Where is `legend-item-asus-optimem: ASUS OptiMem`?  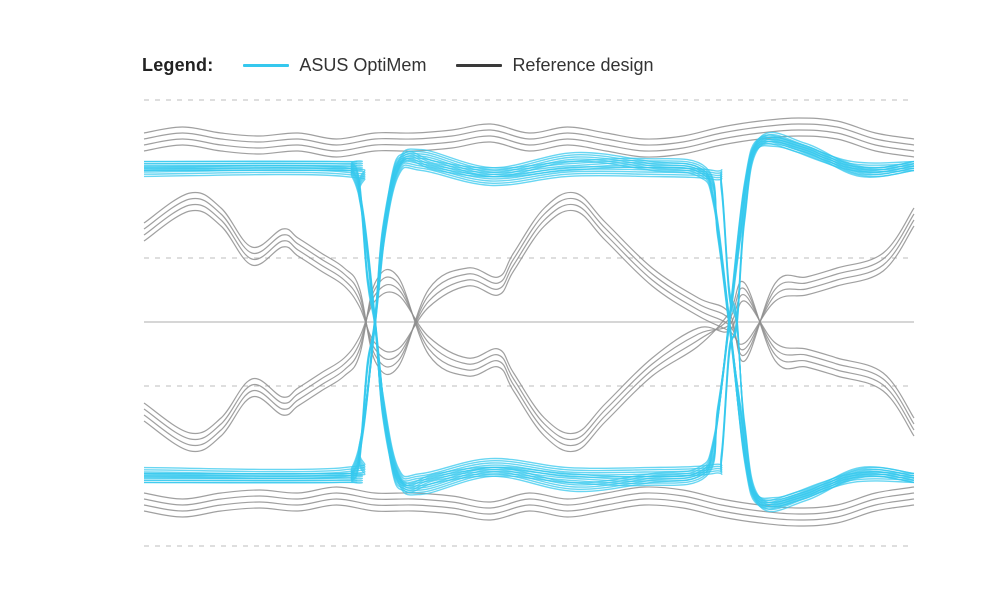
legend-item-asus-optimem: ASUS OptiMem is located at coordinates (334, 65).